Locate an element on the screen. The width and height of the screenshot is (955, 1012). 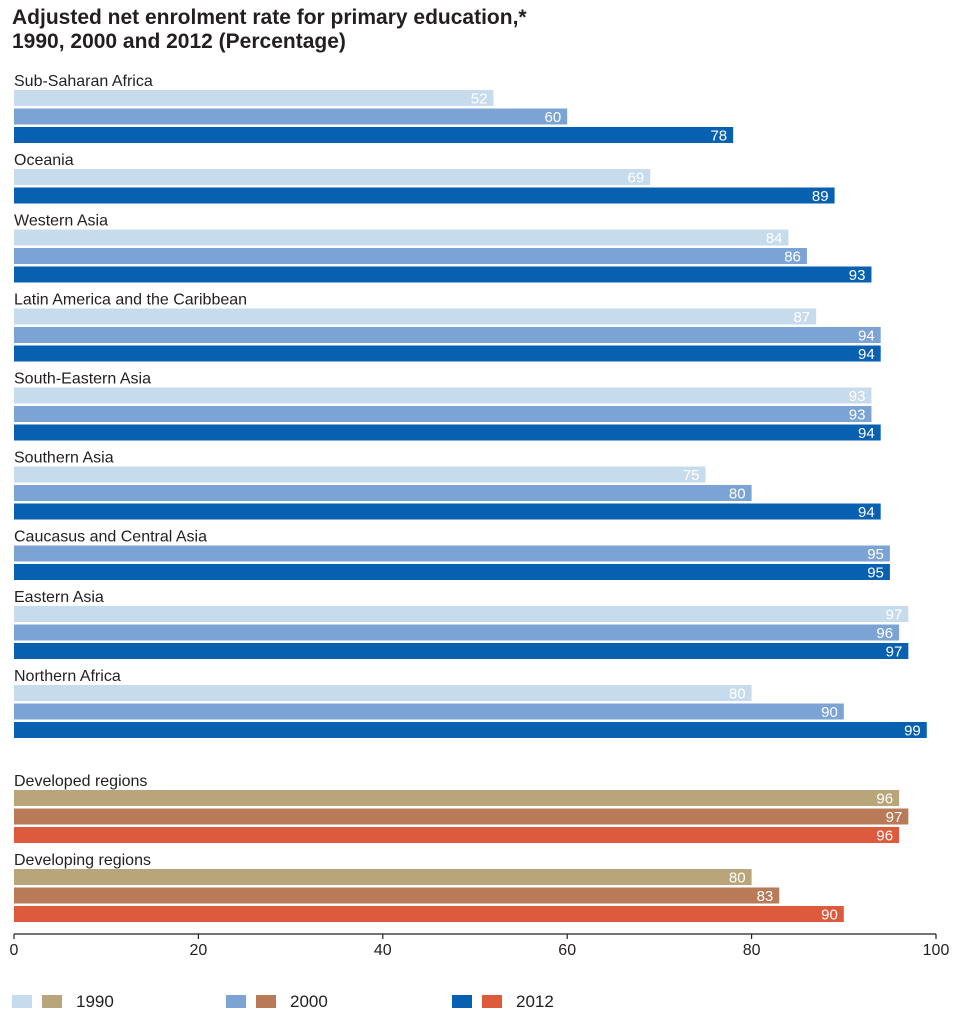
group-label-eastern-asia: Eastern Asia is located at coordinates (59, 597).